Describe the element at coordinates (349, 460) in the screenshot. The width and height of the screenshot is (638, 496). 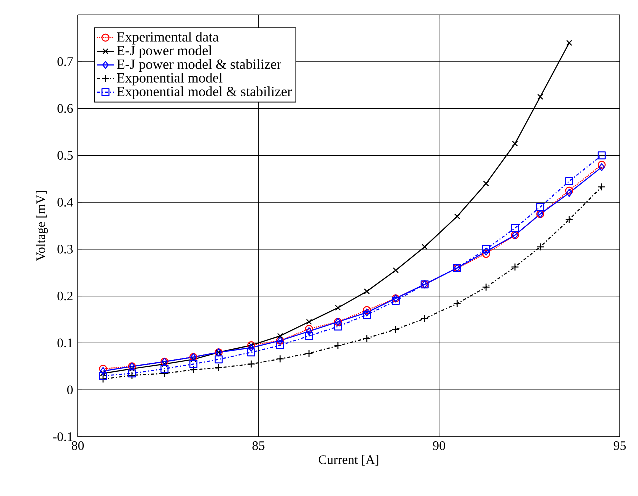
I see `x-axis-title: Current [A]` at that location.